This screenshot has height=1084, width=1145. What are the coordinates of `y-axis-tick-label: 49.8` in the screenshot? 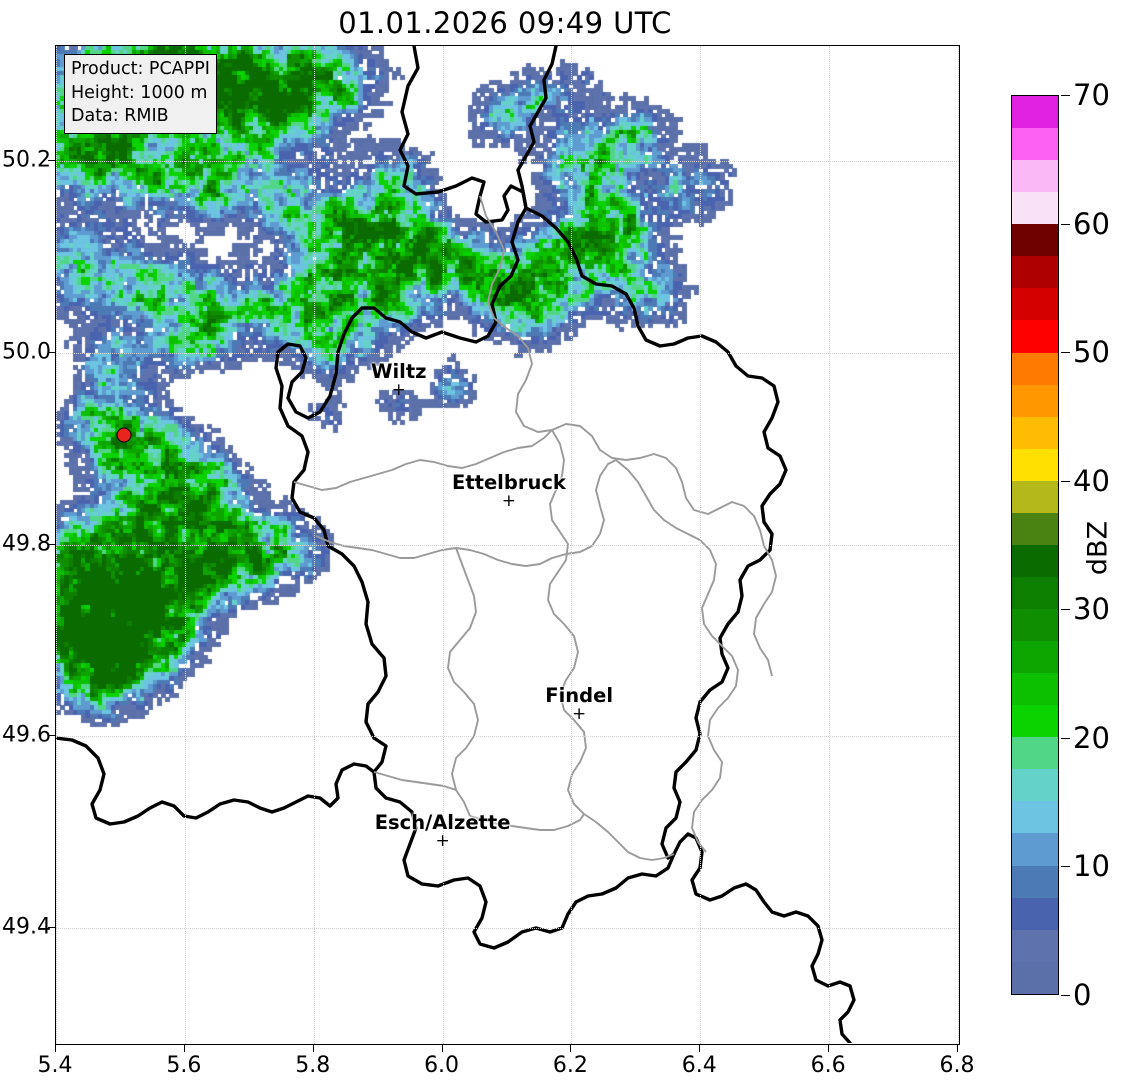 It's located at (26, 543).